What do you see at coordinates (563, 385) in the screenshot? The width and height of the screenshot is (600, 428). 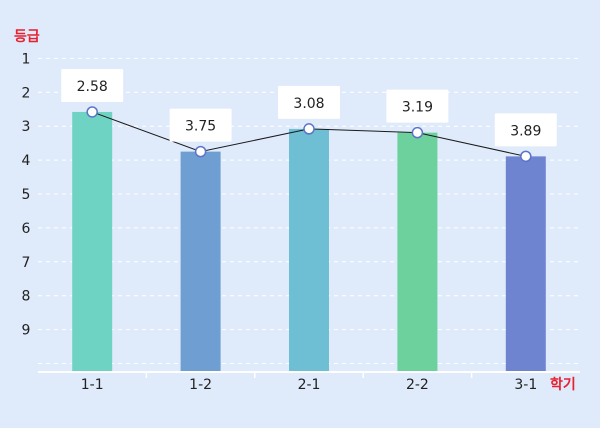 I see `x-axis-title: 학기` at bounding box center [563, 385].